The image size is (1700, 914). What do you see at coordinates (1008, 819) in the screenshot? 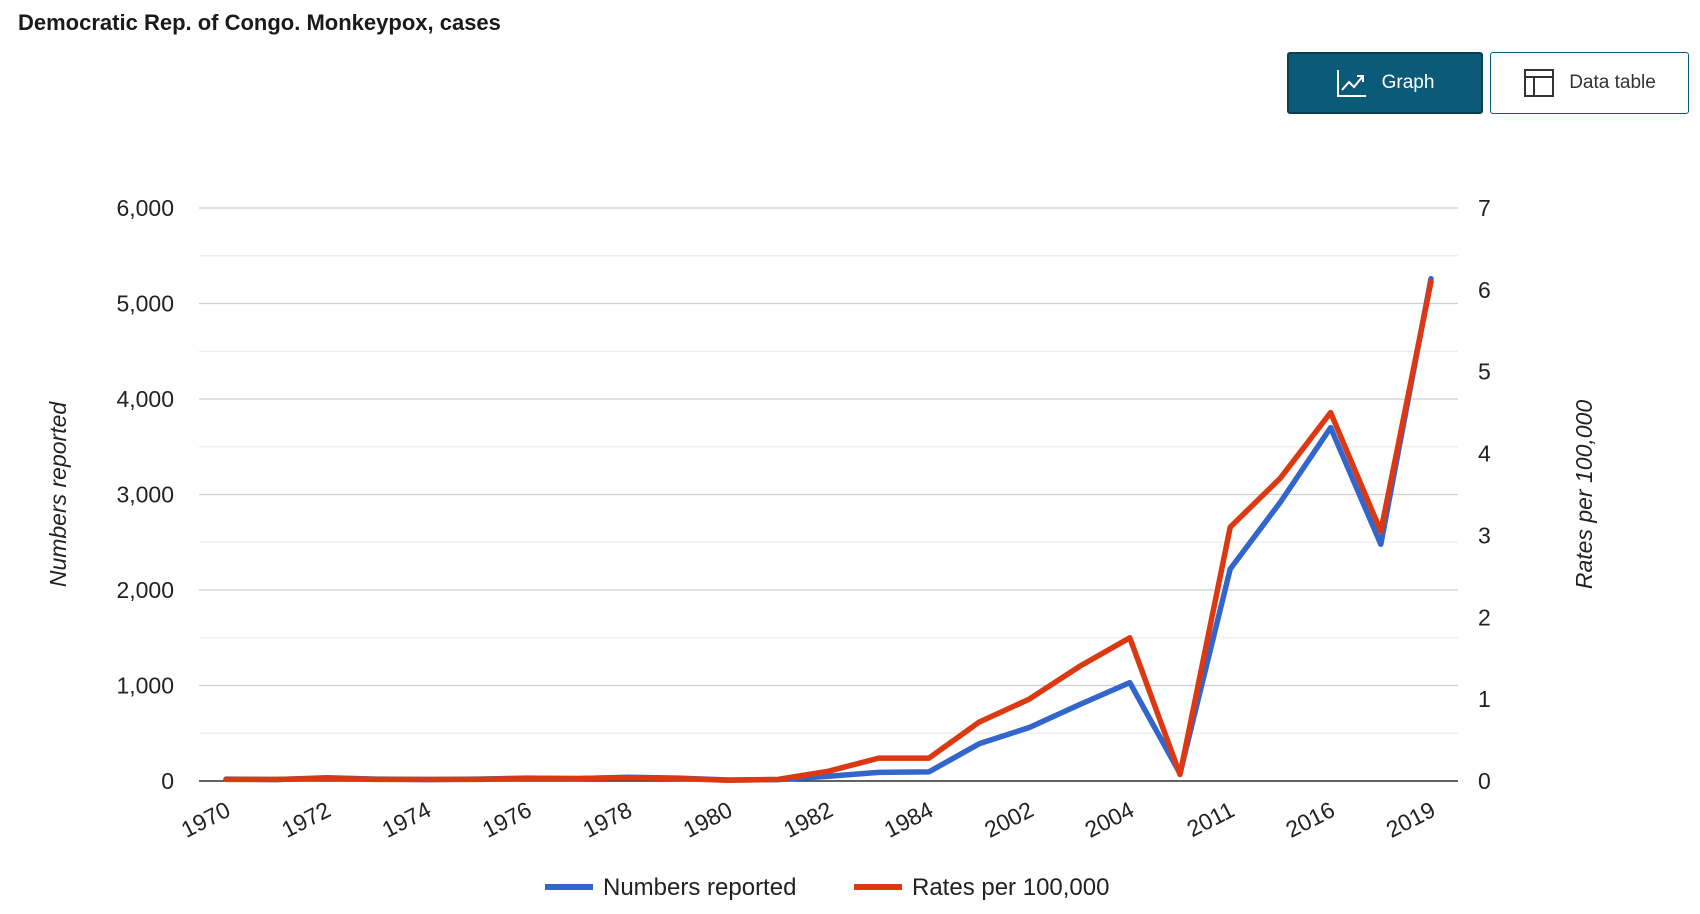
I see `x-tick-label: 2002` at bounding box center [1008, 819].